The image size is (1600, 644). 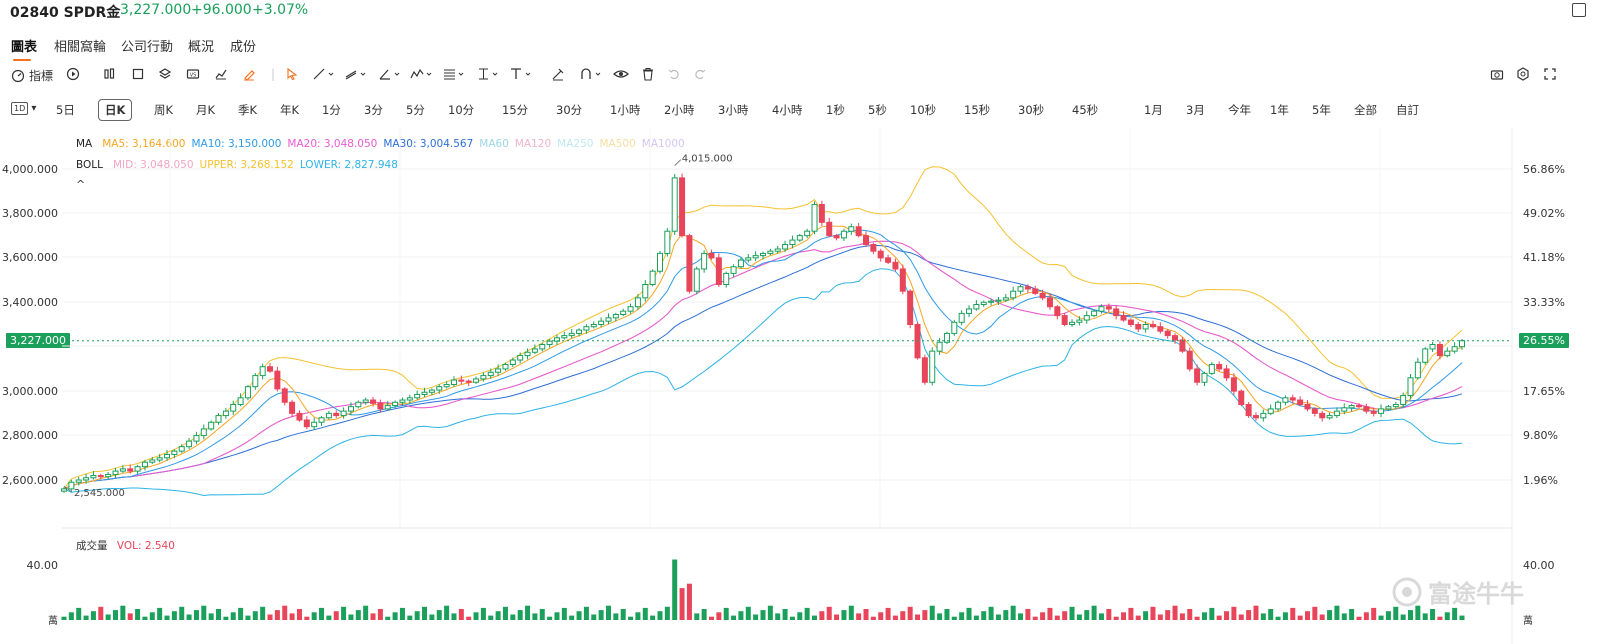 What do you see at coordinates (249, 74) in the screenshot?
I see `pen-icon` at bounding box center [249, 74].